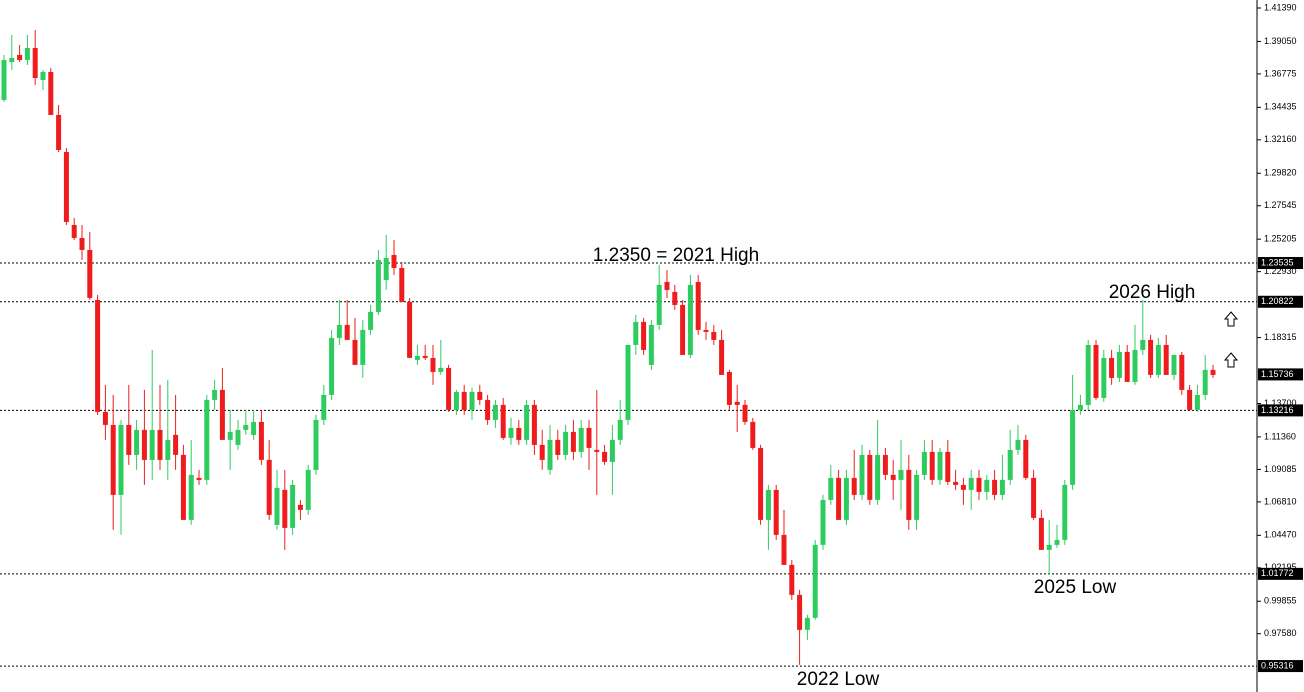 The image size is (1304, 692). Describe the element at coordinates (1075, 587) in the screenshot. I see `annotation: 2025 Low` at that location.